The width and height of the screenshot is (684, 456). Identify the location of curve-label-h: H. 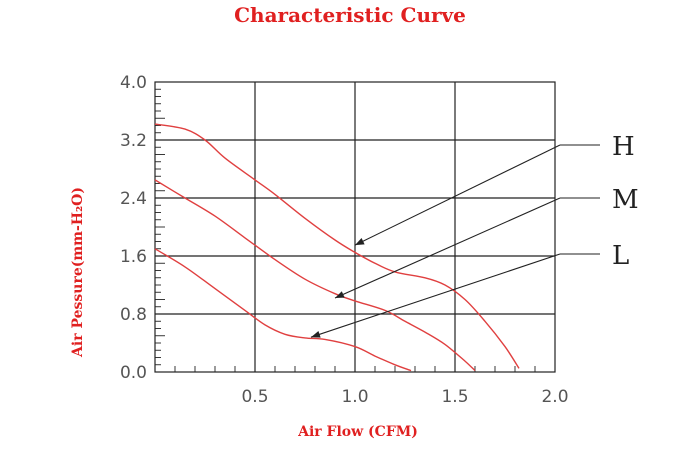
(623, 147).